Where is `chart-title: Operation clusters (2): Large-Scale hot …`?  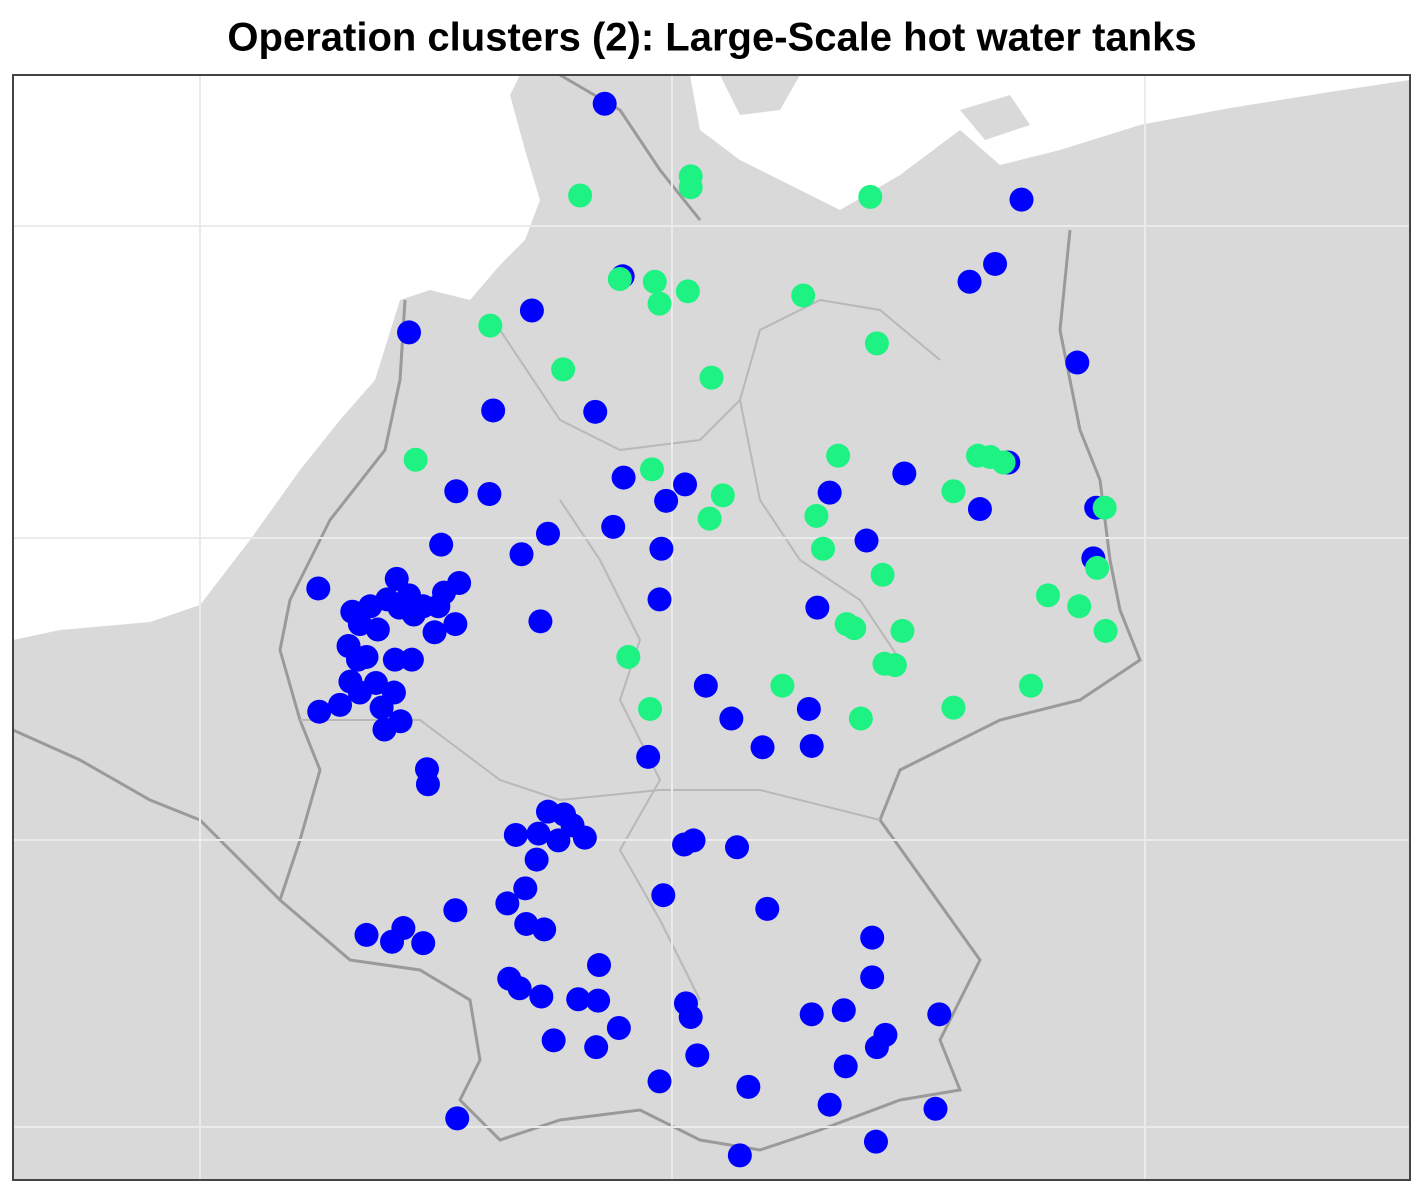
chart-title: Operation clusters (2): Large-Scale hot … is located at coordinates (711, 38).